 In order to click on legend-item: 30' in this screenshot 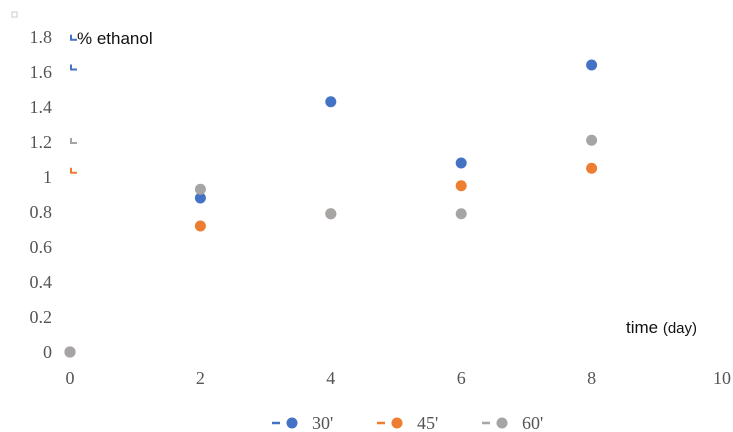, I will do `click(302, 422)`.